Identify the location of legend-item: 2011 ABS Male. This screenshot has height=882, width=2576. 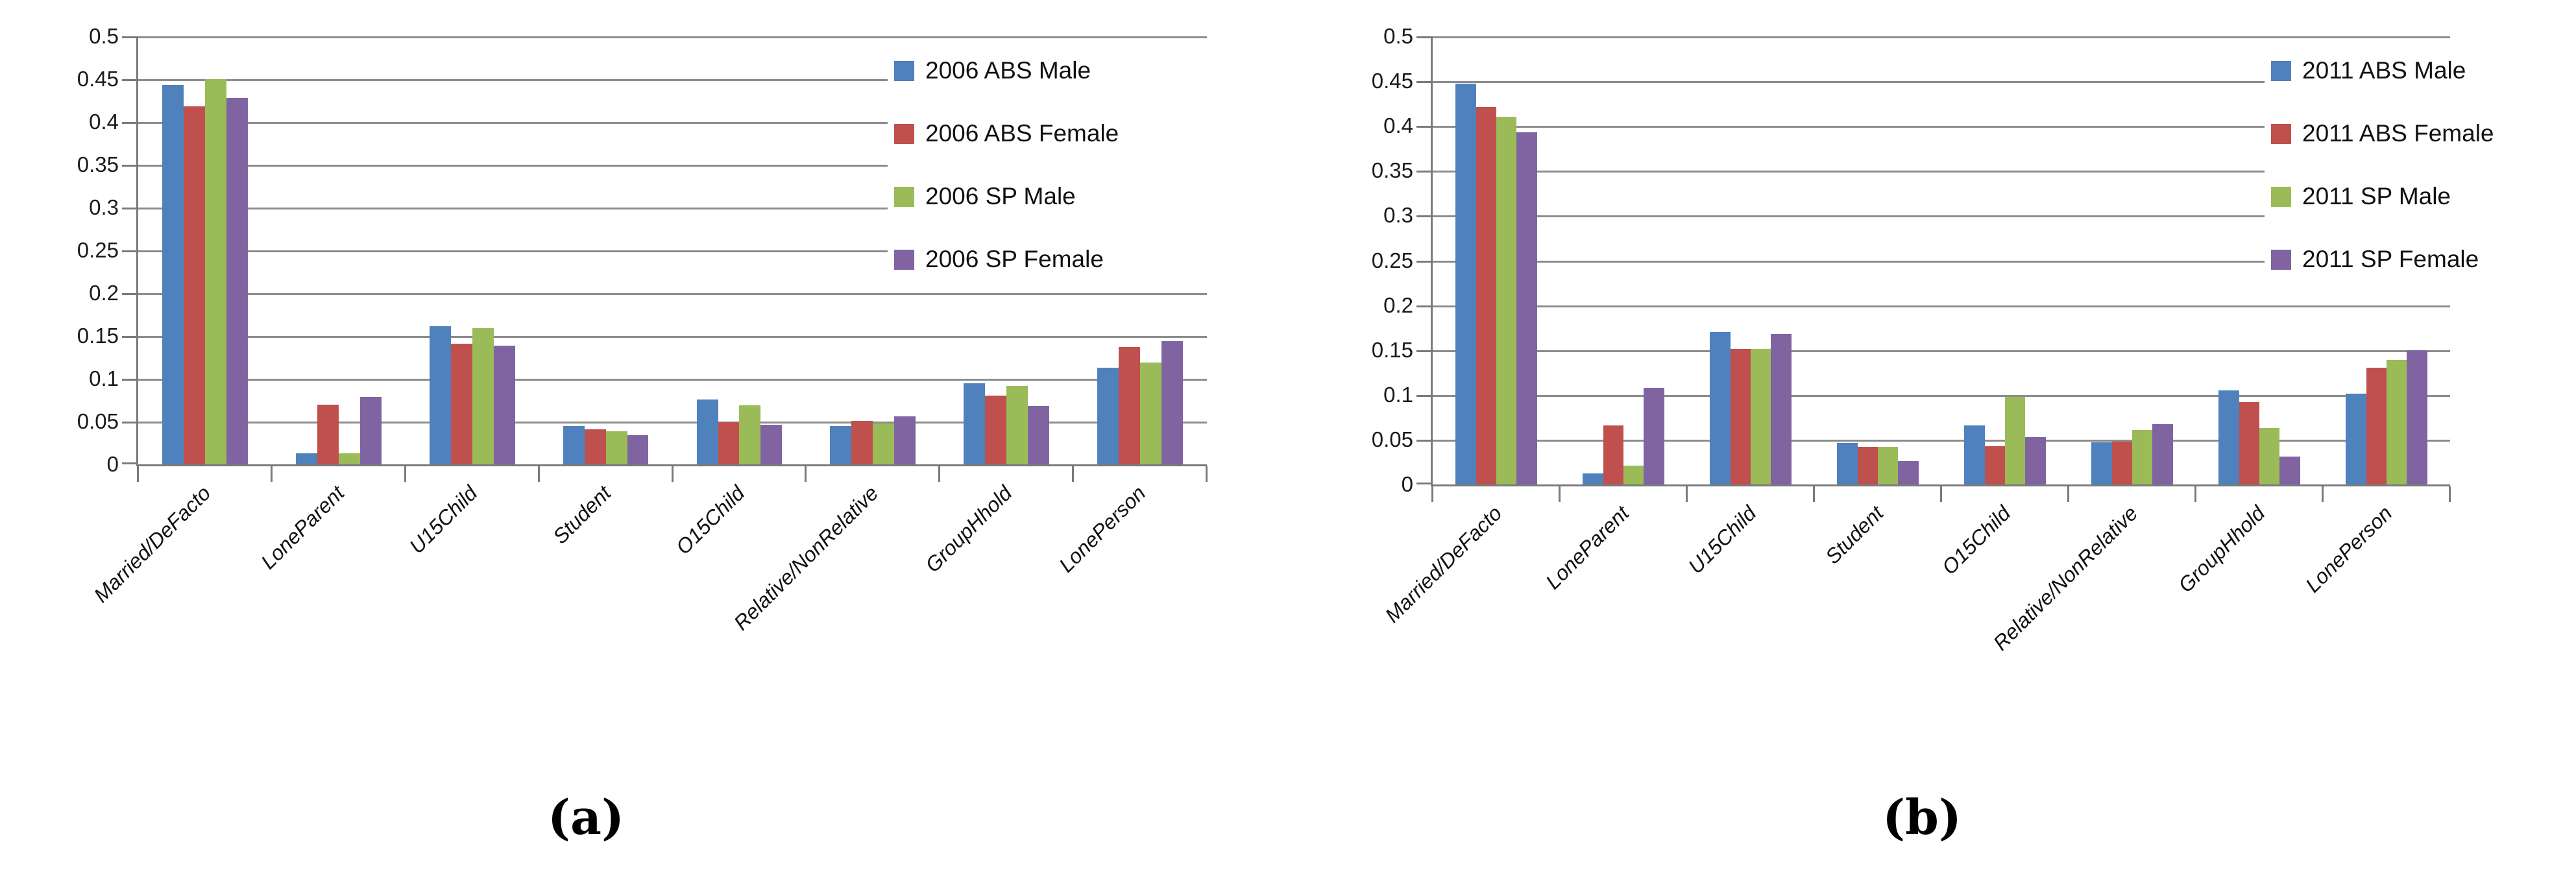
(2423, 70).